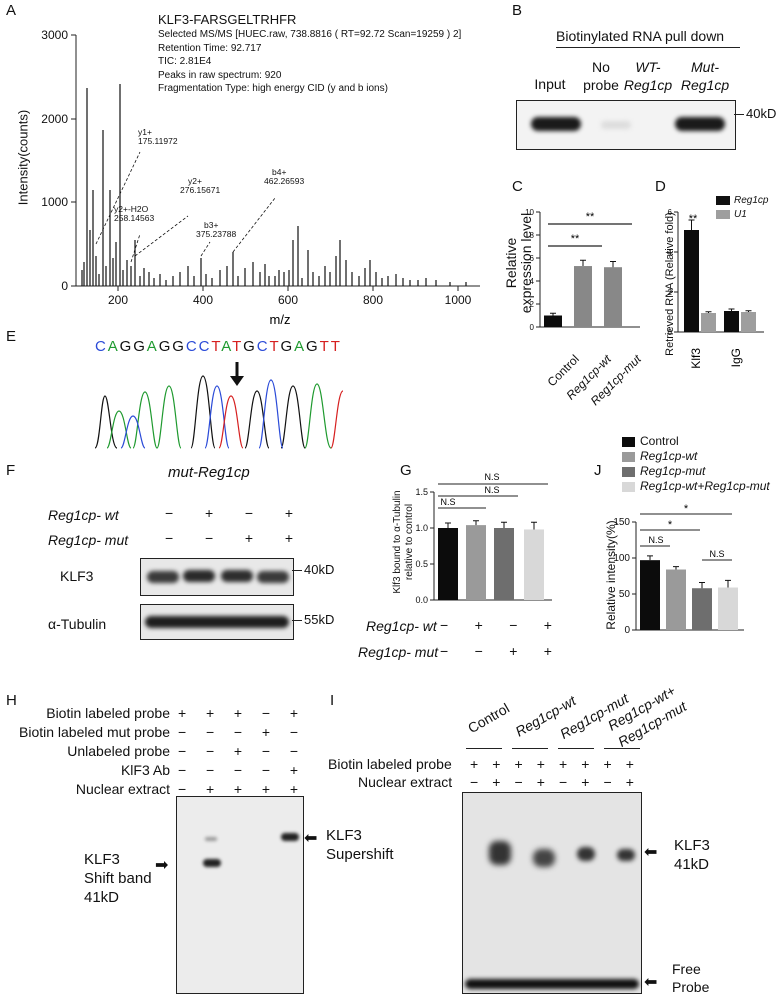  What do you see at coordinates (575, 239) in the screenshot?
I see `sig-stars: **` at bounding box center [575, 239].